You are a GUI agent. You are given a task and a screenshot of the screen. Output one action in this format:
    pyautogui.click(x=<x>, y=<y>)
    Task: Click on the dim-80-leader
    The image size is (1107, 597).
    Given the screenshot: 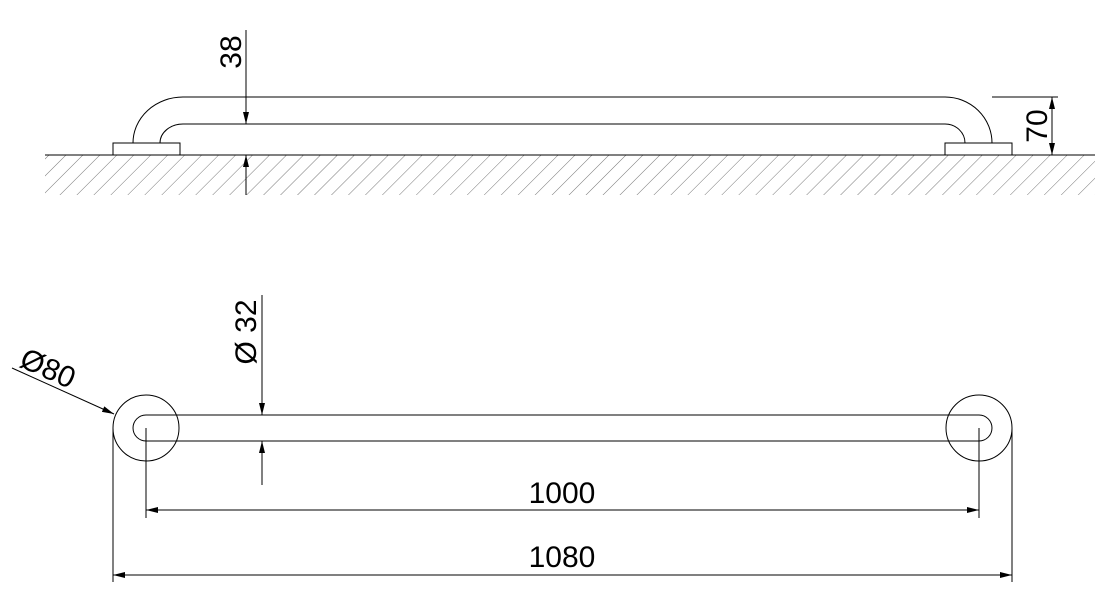 What is the action you would take?
    pyautogui.click(x=63, y=391)
    